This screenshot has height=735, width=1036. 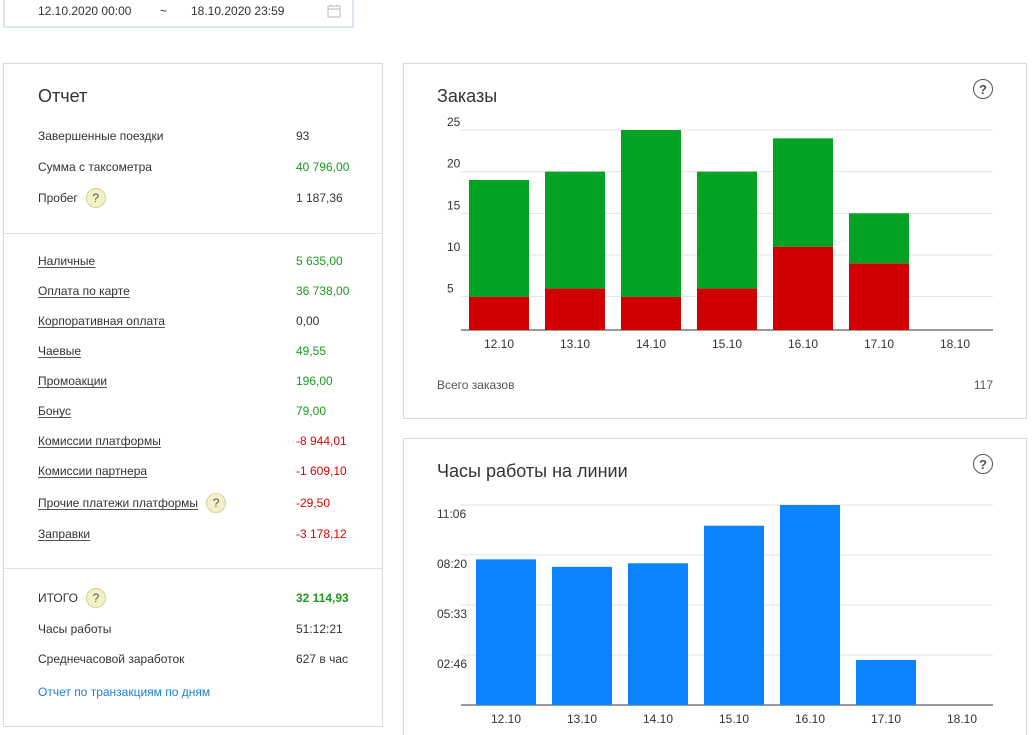 I want to click on payment-label: Оплата по карте, so click(x=84, y=291).